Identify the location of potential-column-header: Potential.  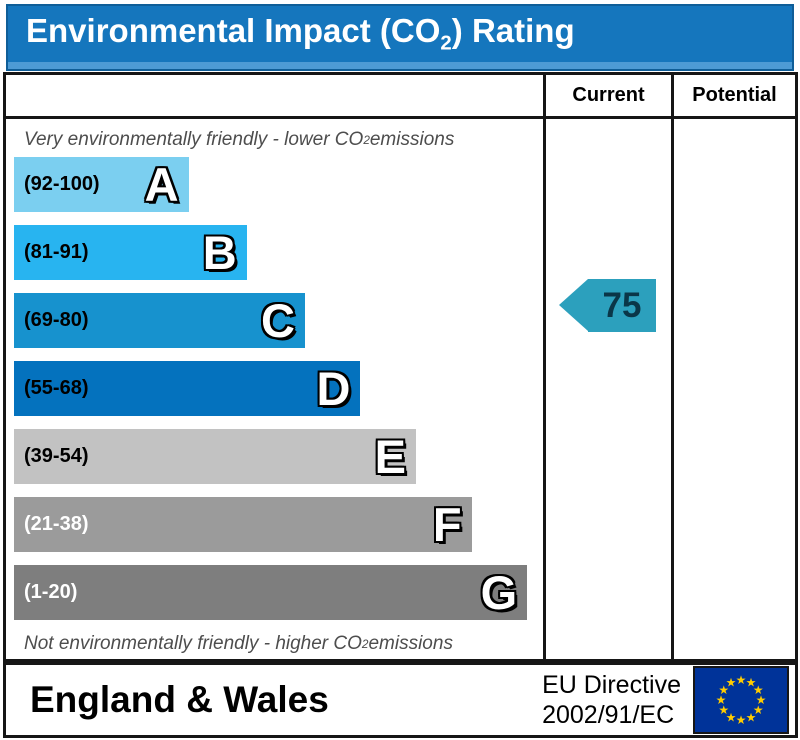
(733, 95).